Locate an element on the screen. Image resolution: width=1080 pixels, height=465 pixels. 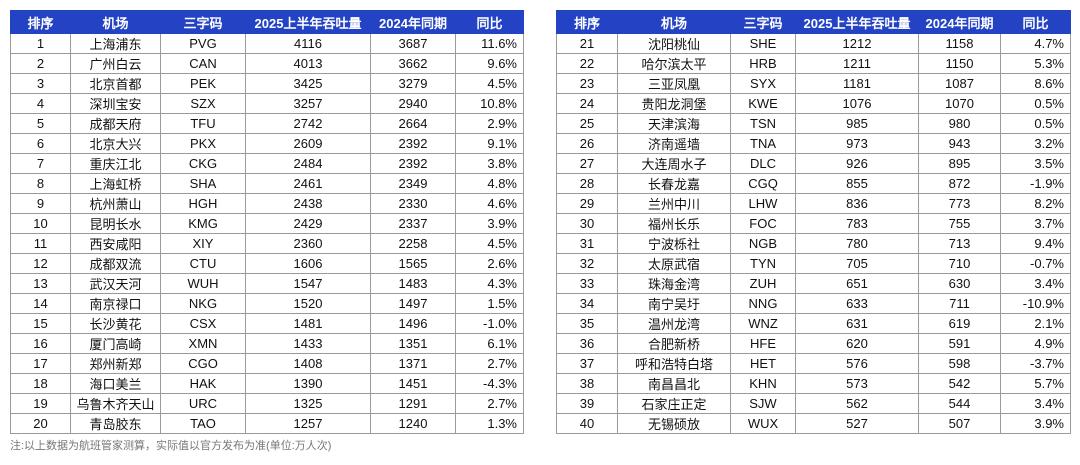
rank-cell: 31 is located at coordinates (587, 243).